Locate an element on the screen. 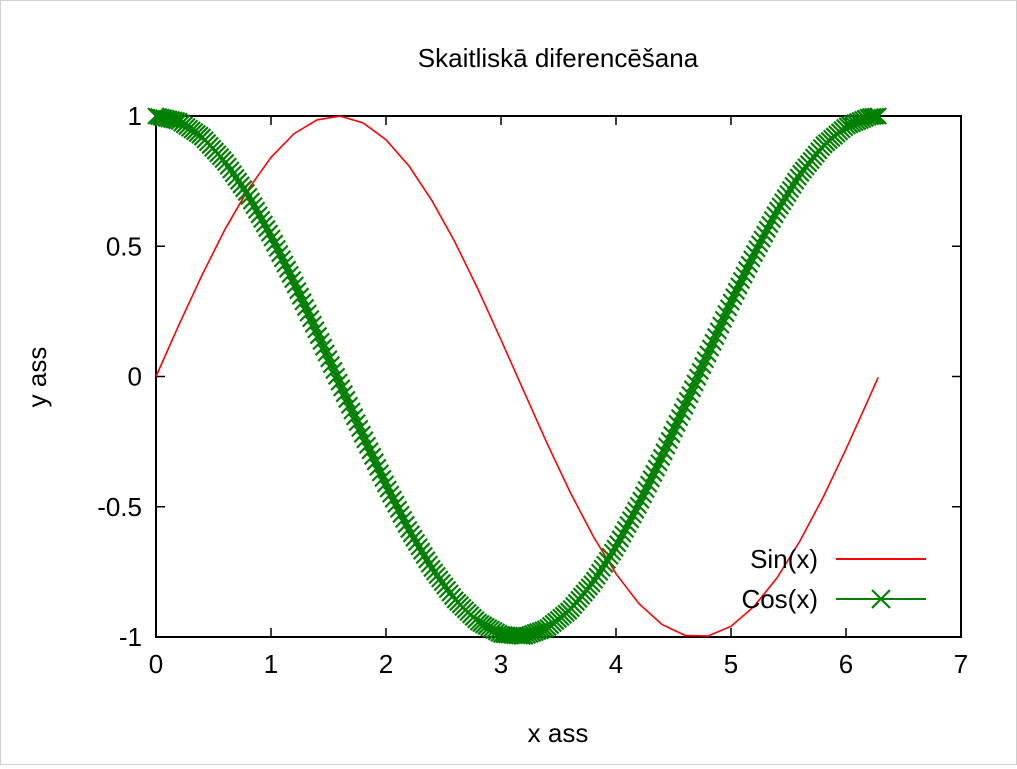 Image resolution: width=1017 pixels, height=769 pixels. x-tick-label: 7 is located at coordinates (961, 664).